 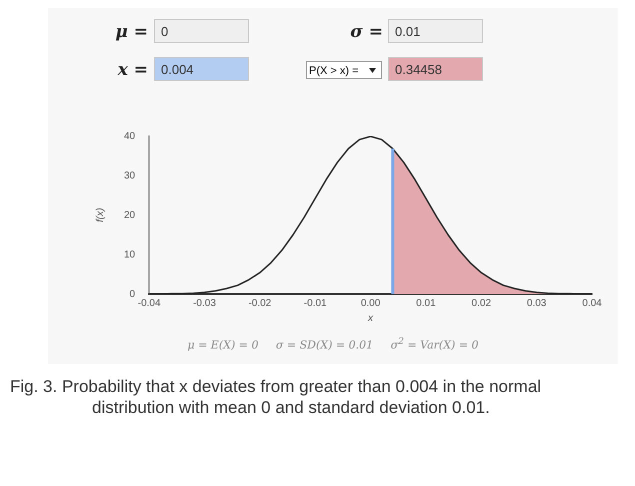 I want to click on text: 0.01, so click(x=435, y=31).